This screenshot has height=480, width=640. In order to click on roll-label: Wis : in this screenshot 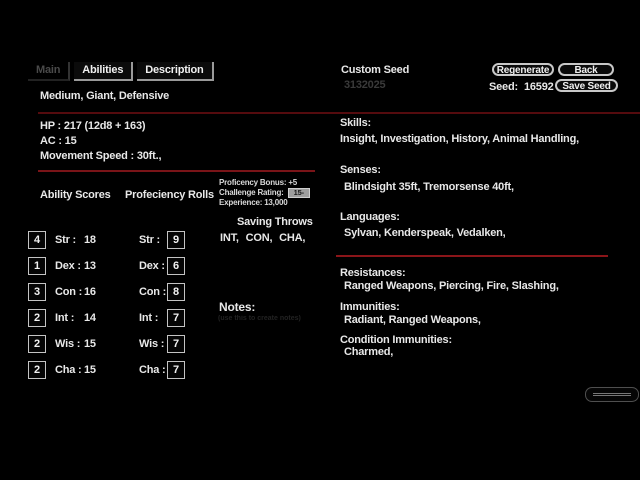, I will do `click(152, 344)`.